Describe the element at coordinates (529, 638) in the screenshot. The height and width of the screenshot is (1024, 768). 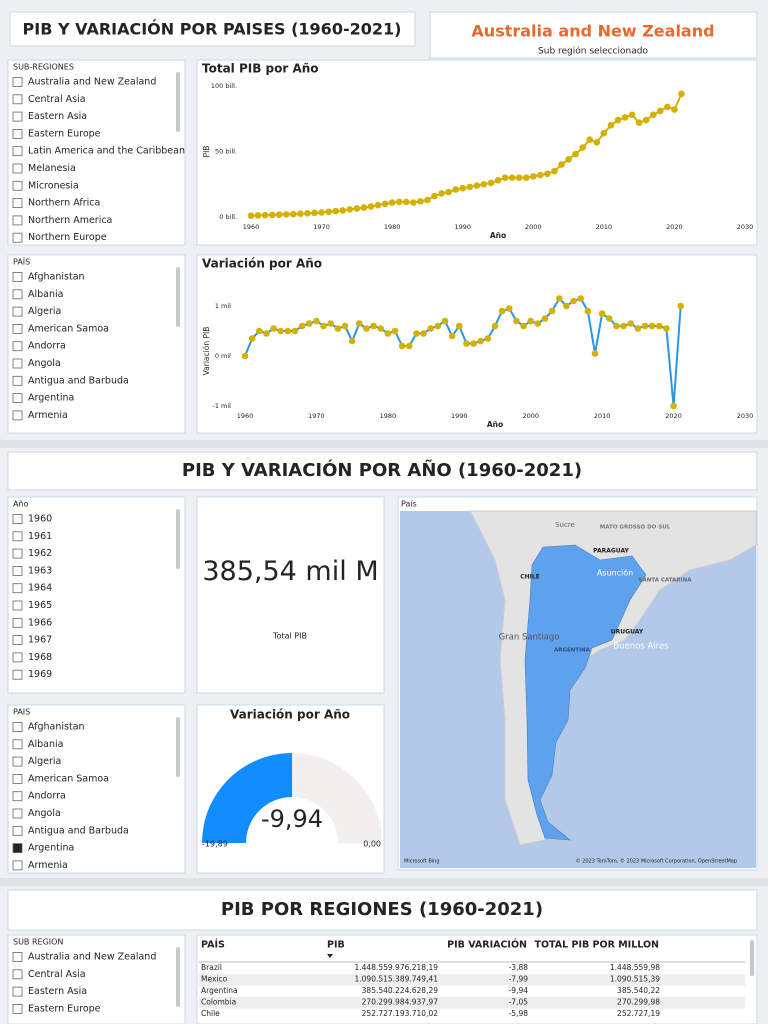
I see `map-label: Gran Santiago` at that location.